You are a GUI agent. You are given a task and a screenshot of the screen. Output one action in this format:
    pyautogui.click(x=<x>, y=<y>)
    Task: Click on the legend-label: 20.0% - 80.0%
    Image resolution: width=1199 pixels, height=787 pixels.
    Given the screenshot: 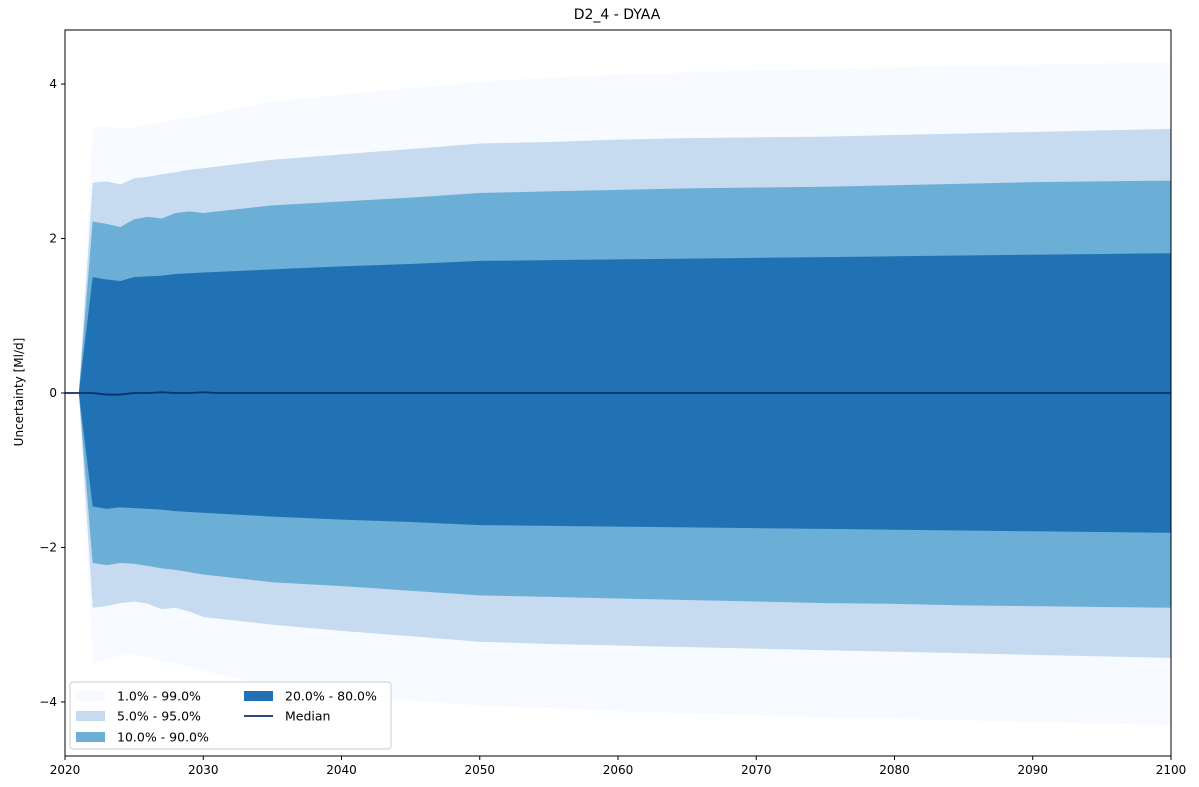 What is the action you would take?
    pyautogui.click(x=331, y=696)
    